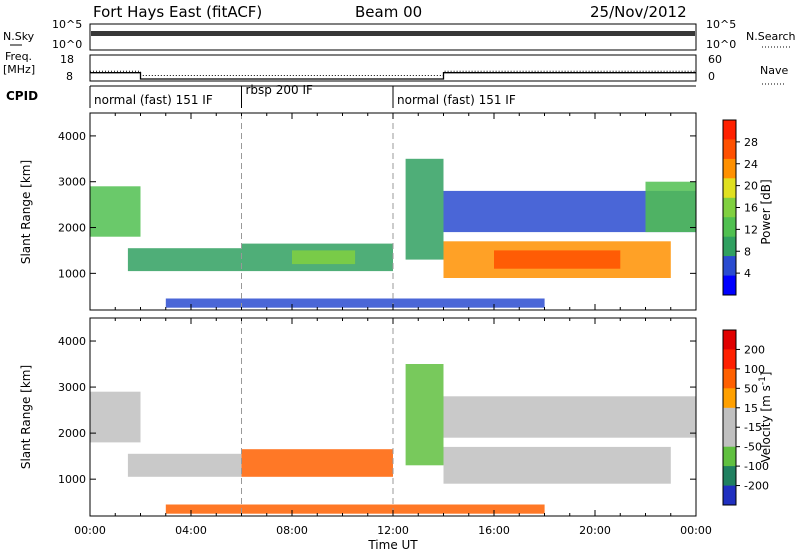  I want to click on power-ylabel: Slant Range [km], so click(26, 212).